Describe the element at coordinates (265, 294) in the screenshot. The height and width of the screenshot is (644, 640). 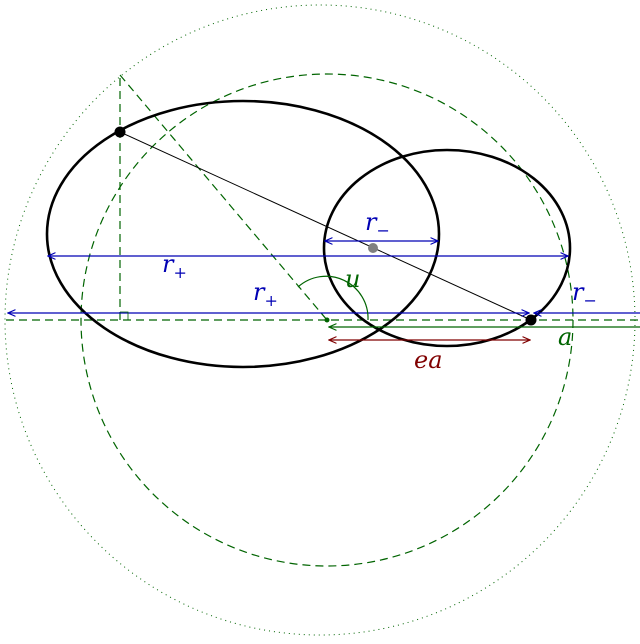
I see `r-plus-short-label: r+` at that location.